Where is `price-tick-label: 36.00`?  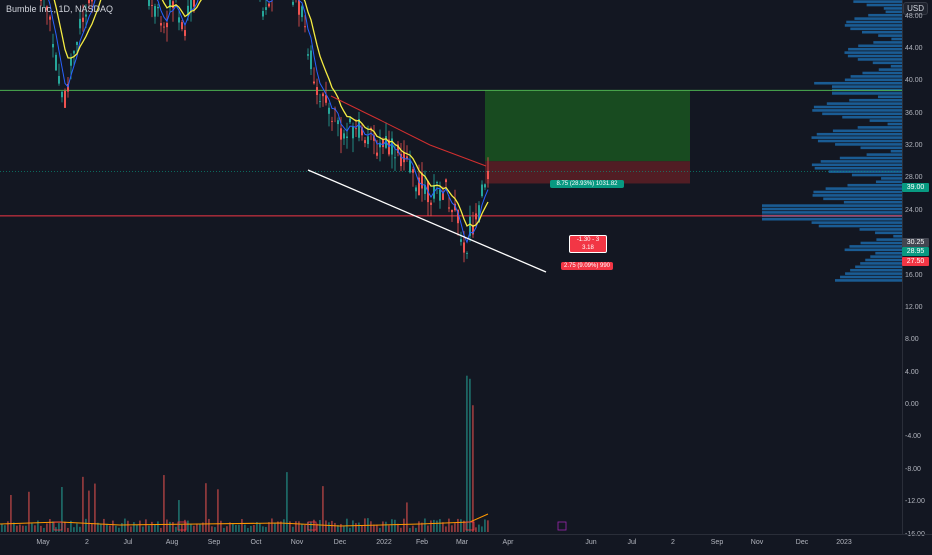
price-tick-label: 36.00 is located at coordinates (914, 113).